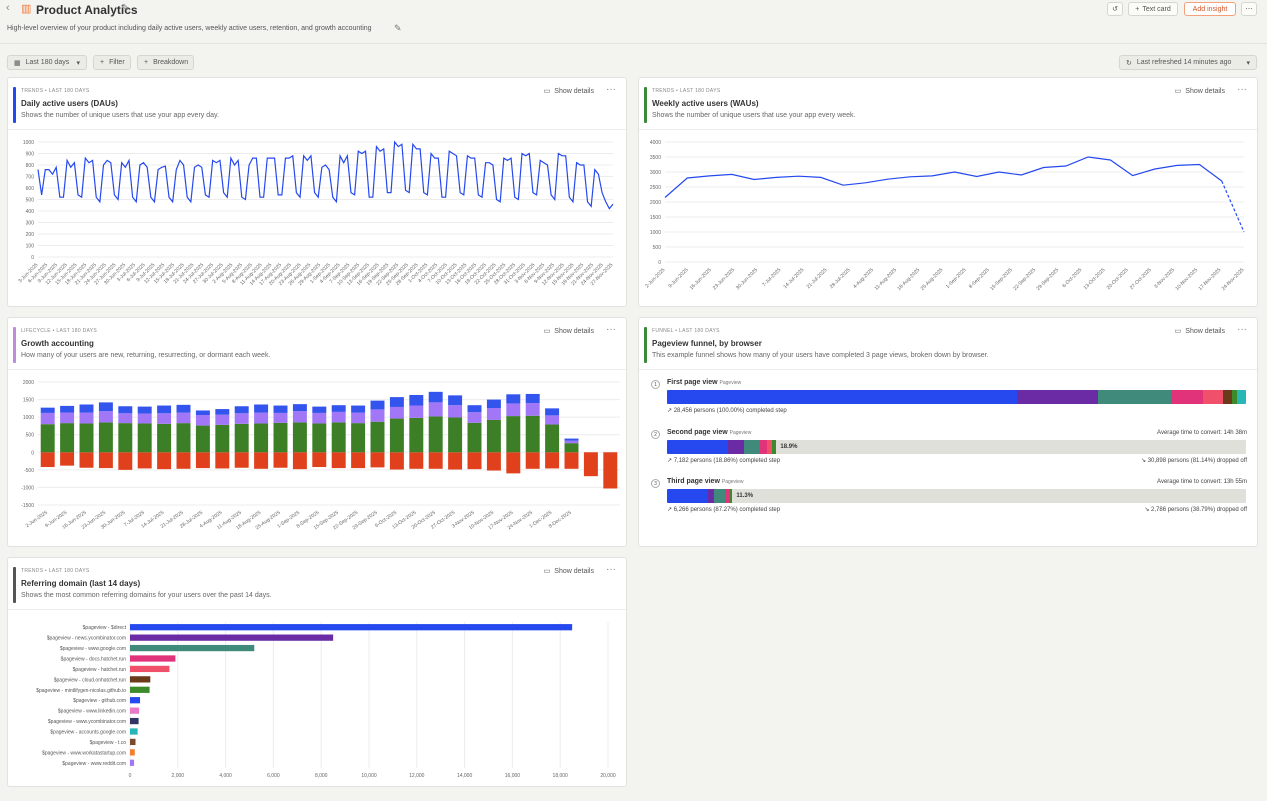  I want to click on date-range-select: ▦ Last 180 days ▾, so click(47, 62).